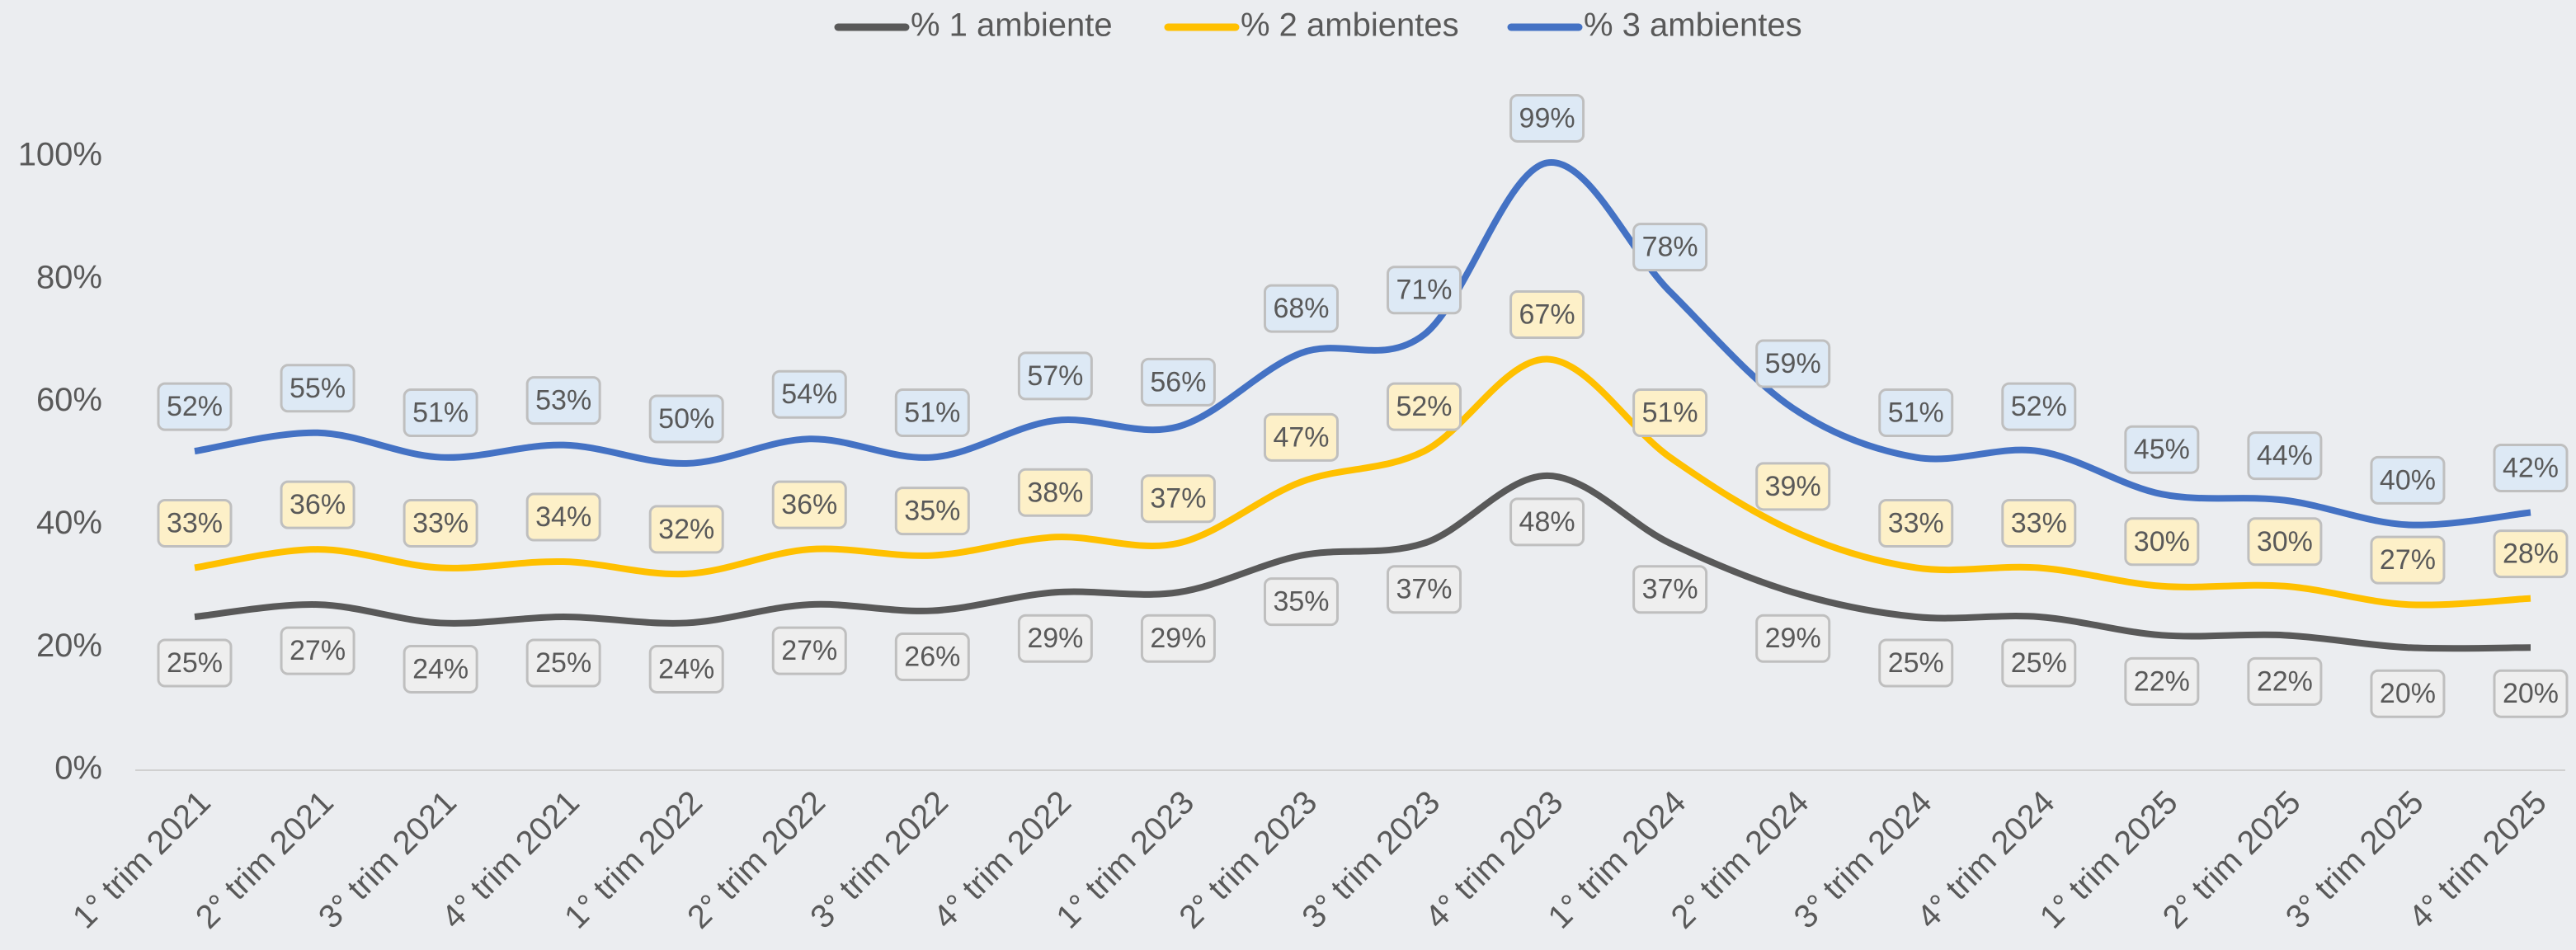 This screenshot has width=2576, height=950. Describe the element at coordinates (1178, 381) in the screenshot. I see `data-label: 56%` at that location.